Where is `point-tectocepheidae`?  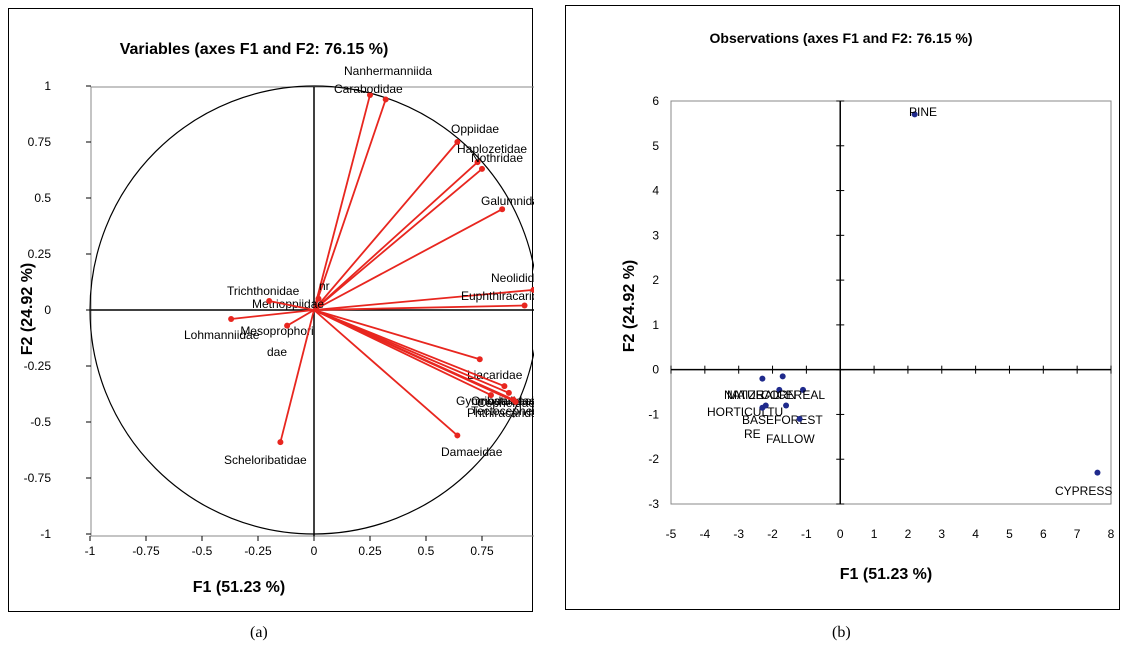
point-tectocepheidae is located at coordinates (515, 401).